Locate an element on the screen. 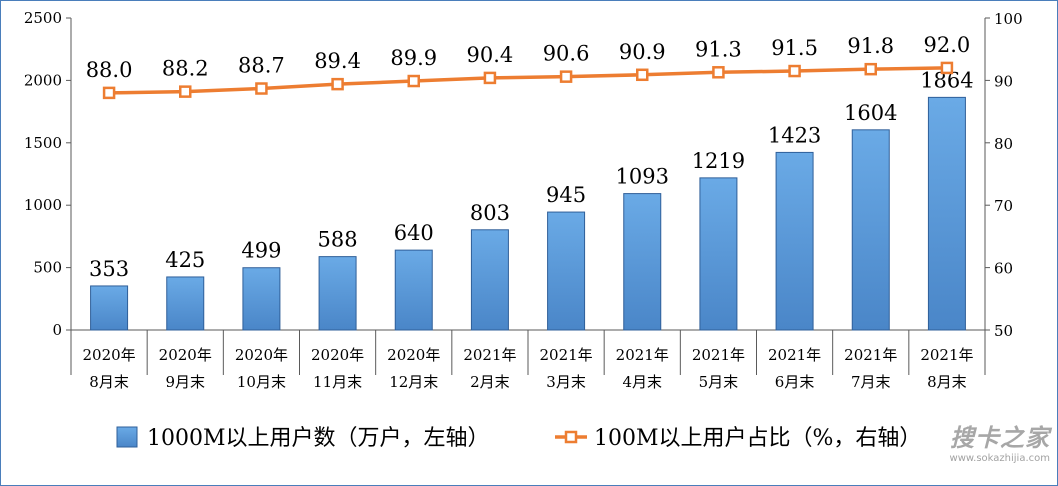  left-tick-label: 500 is located at coordinates (47, 268).